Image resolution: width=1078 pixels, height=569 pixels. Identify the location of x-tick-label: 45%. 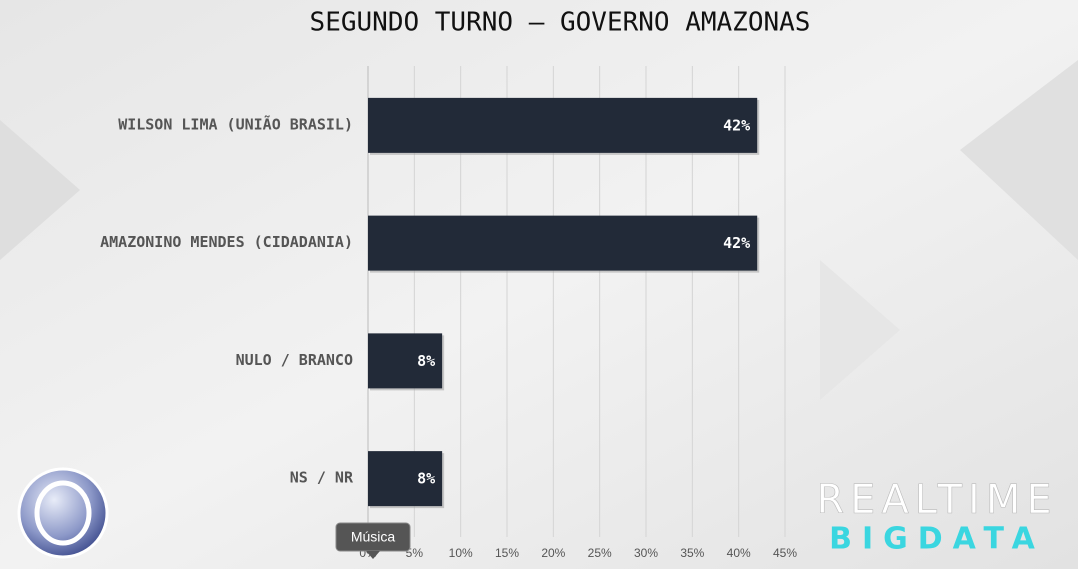
(785, 553).